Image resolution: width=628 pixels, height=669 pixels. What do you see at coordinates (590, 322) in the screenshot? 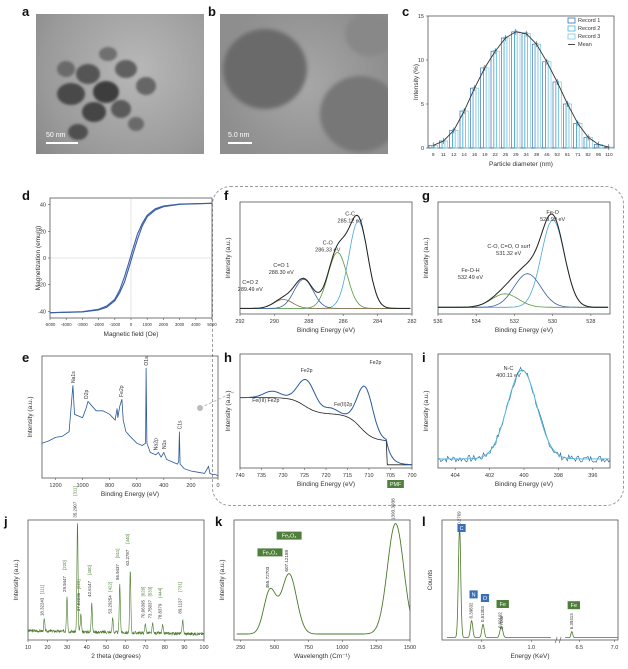
I see `x-tick-label: 528` at bounding box center [590, 322].